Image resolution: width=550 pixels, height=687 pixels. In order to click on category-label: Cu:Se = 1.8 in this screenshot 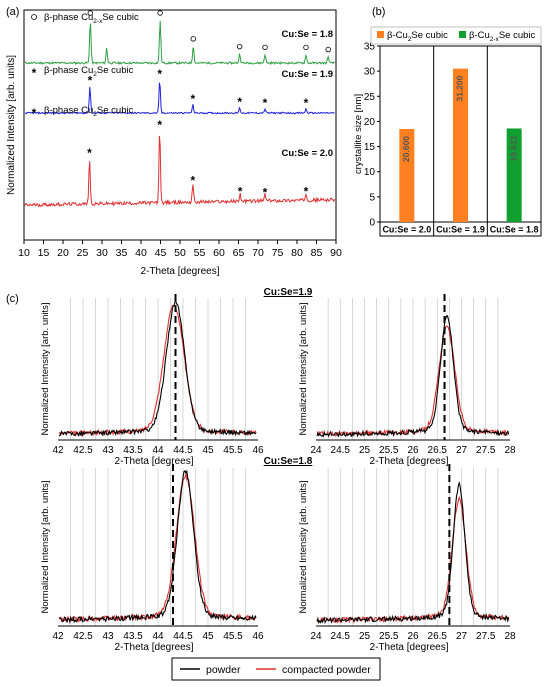, I will do `click(514, 230)`.